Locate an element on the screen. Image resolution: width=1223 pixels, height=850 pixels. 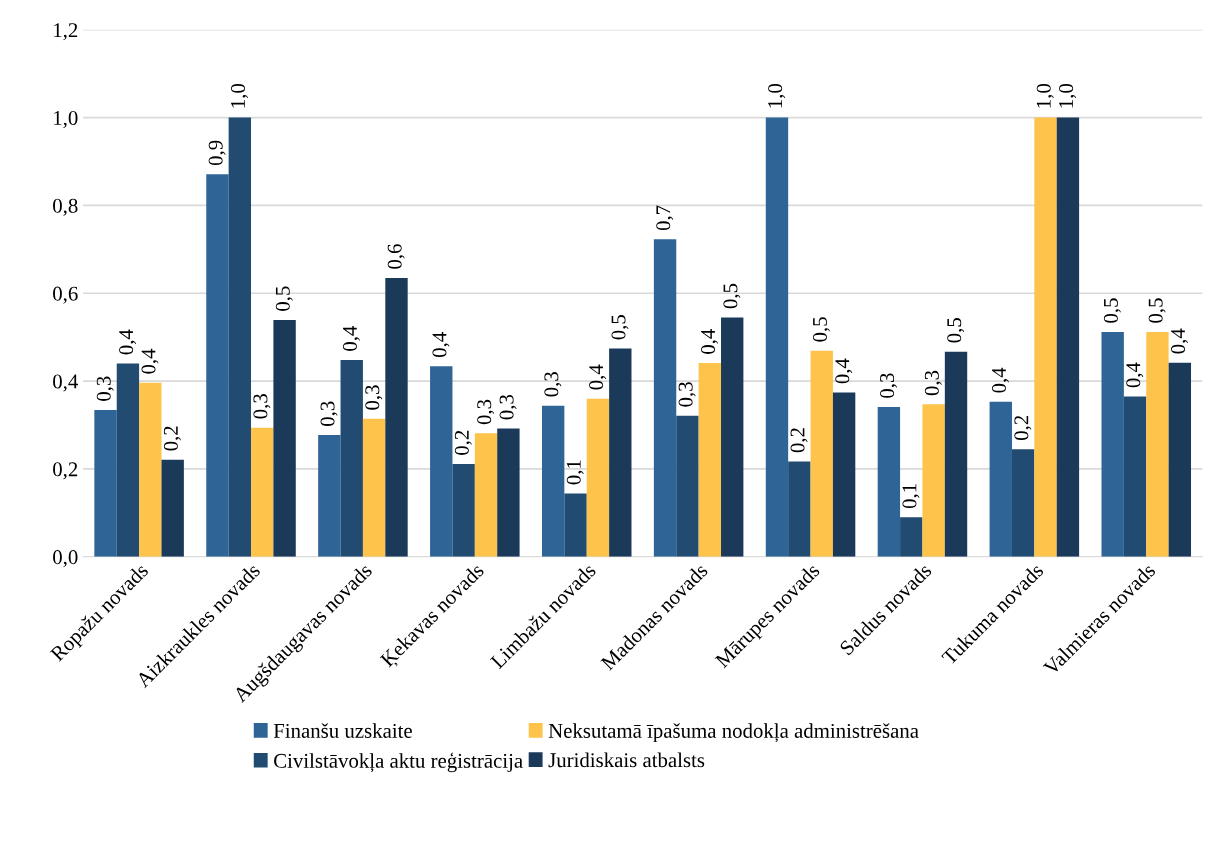
legend-label: Finanšu uzskaite is located at coordinates (342, 730).